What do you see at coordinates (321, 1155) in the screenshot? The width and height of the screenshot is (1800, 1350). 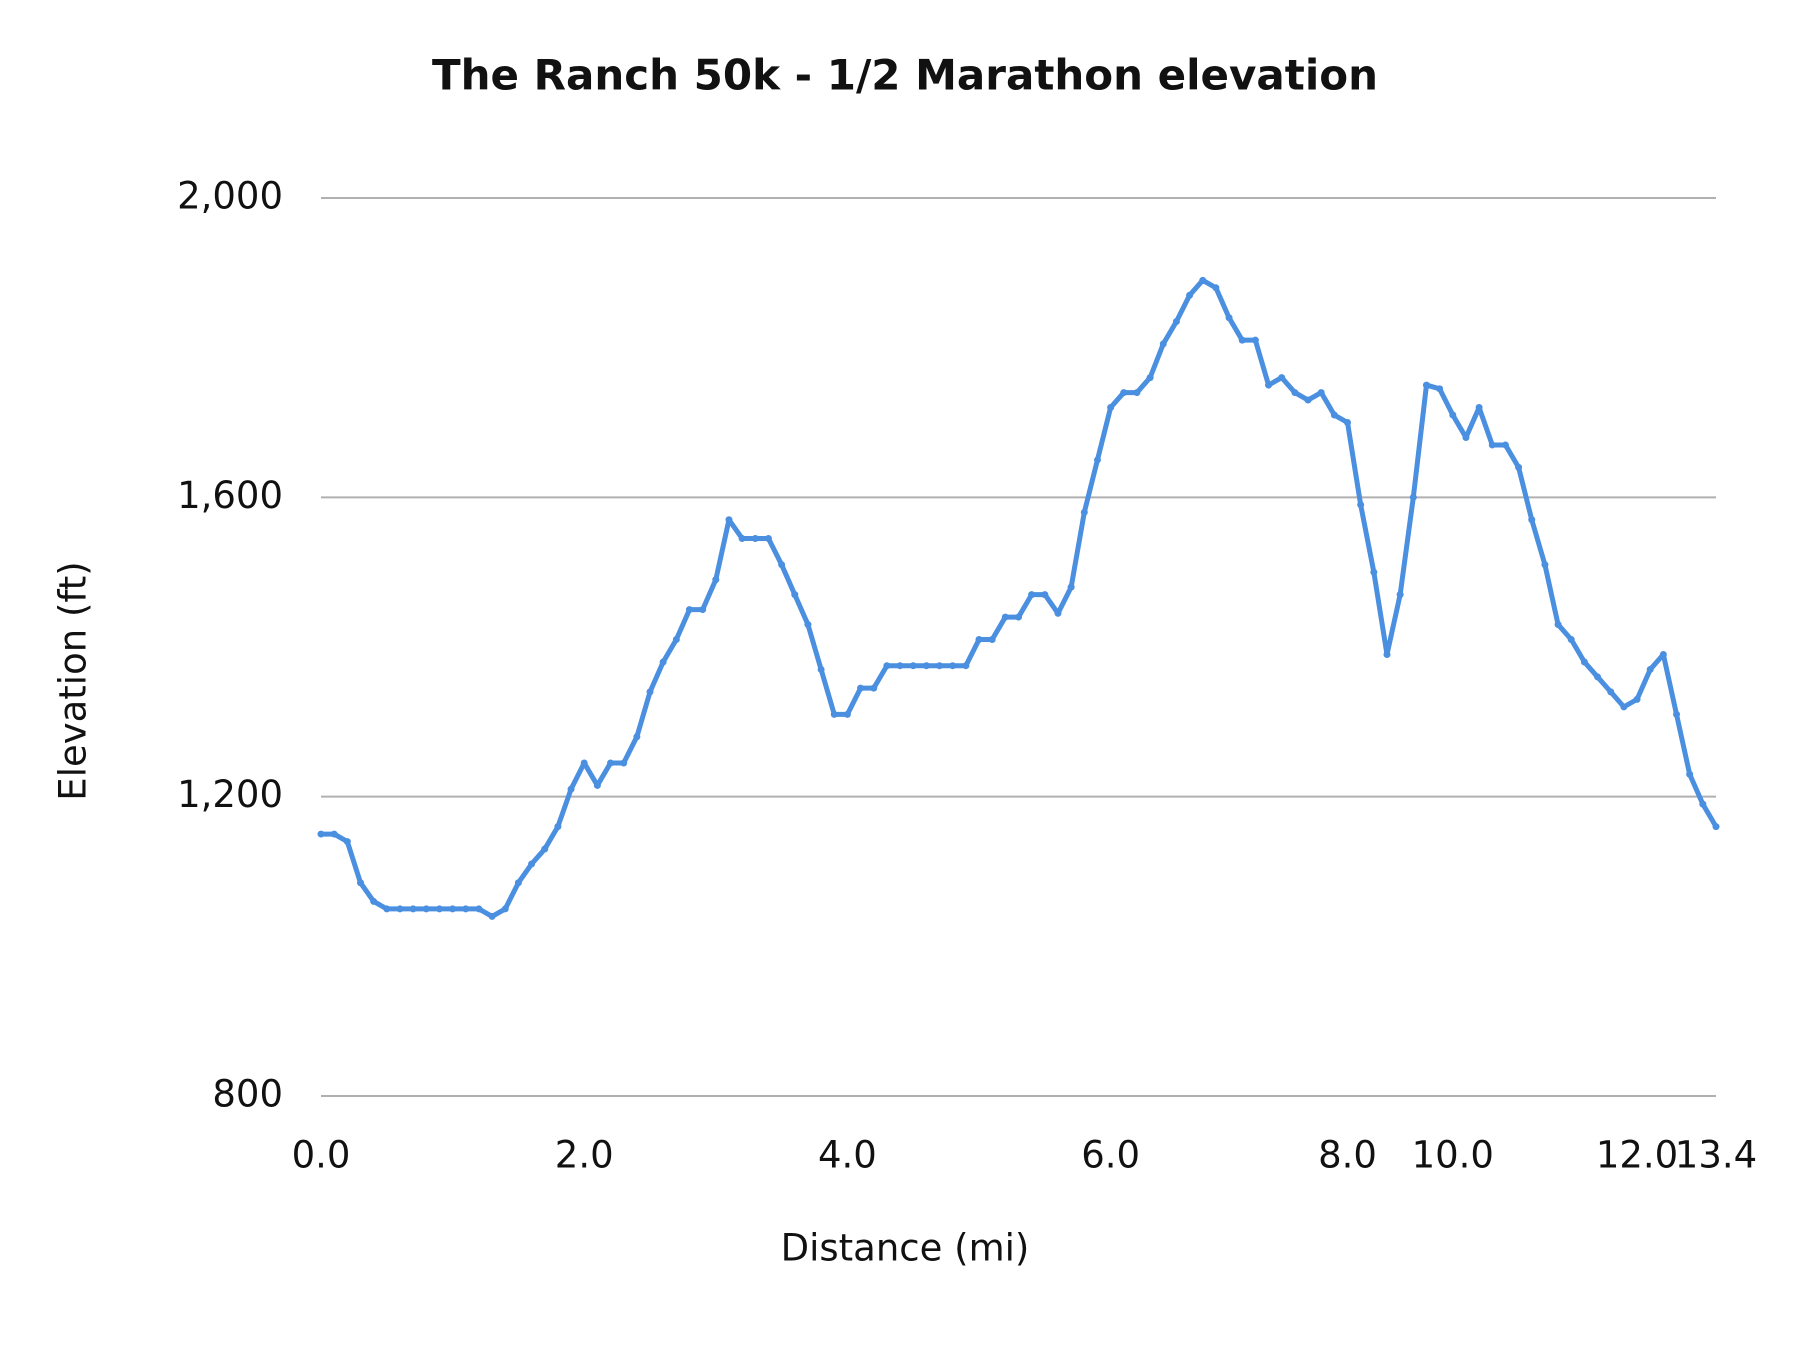 I see `x-tick-label: 0.0` at bounding box center [321, 1155].